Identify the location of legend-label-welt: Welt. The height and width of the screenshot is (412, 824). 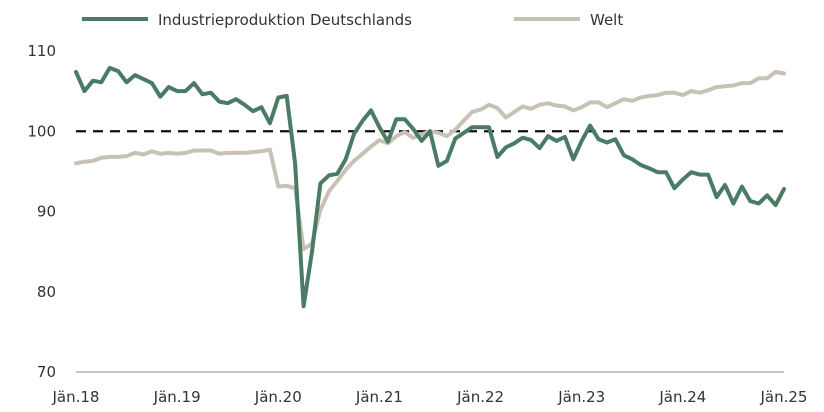
(606, 20).